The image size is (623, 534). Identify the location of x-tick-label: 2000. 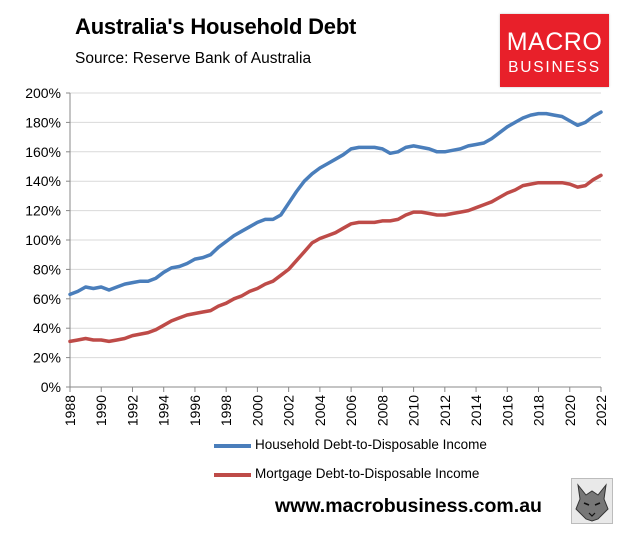
(257, 410).